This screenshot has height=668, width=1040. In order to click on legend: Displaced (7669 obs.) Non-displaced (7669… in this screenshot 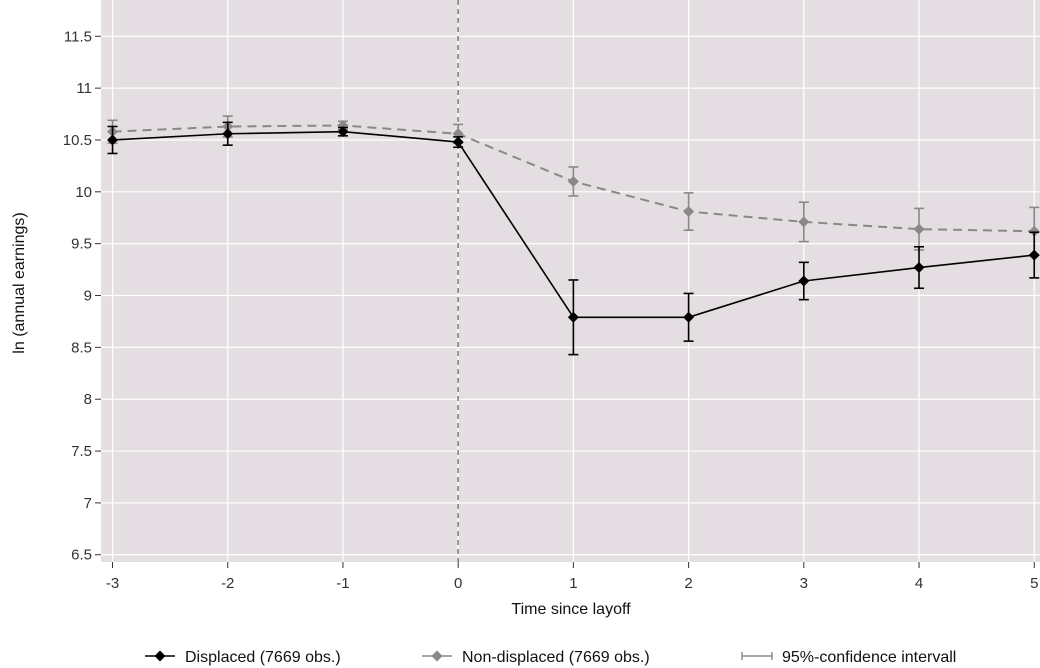, I will do `click(550, 657)`.